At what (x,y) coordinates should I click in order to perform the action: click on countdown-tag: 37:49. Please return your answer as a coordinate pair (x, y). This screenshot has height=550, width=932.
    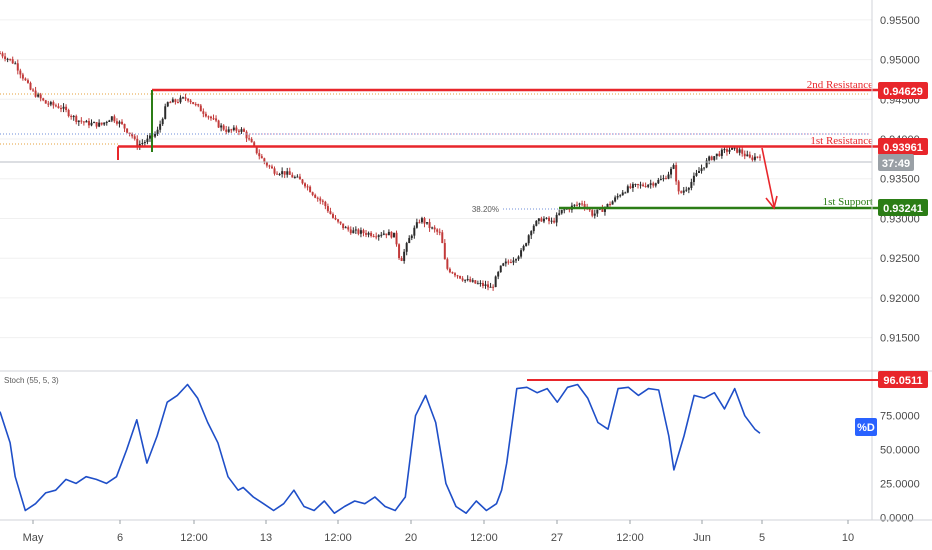
    Looking at the image, I should click on (896, 162).